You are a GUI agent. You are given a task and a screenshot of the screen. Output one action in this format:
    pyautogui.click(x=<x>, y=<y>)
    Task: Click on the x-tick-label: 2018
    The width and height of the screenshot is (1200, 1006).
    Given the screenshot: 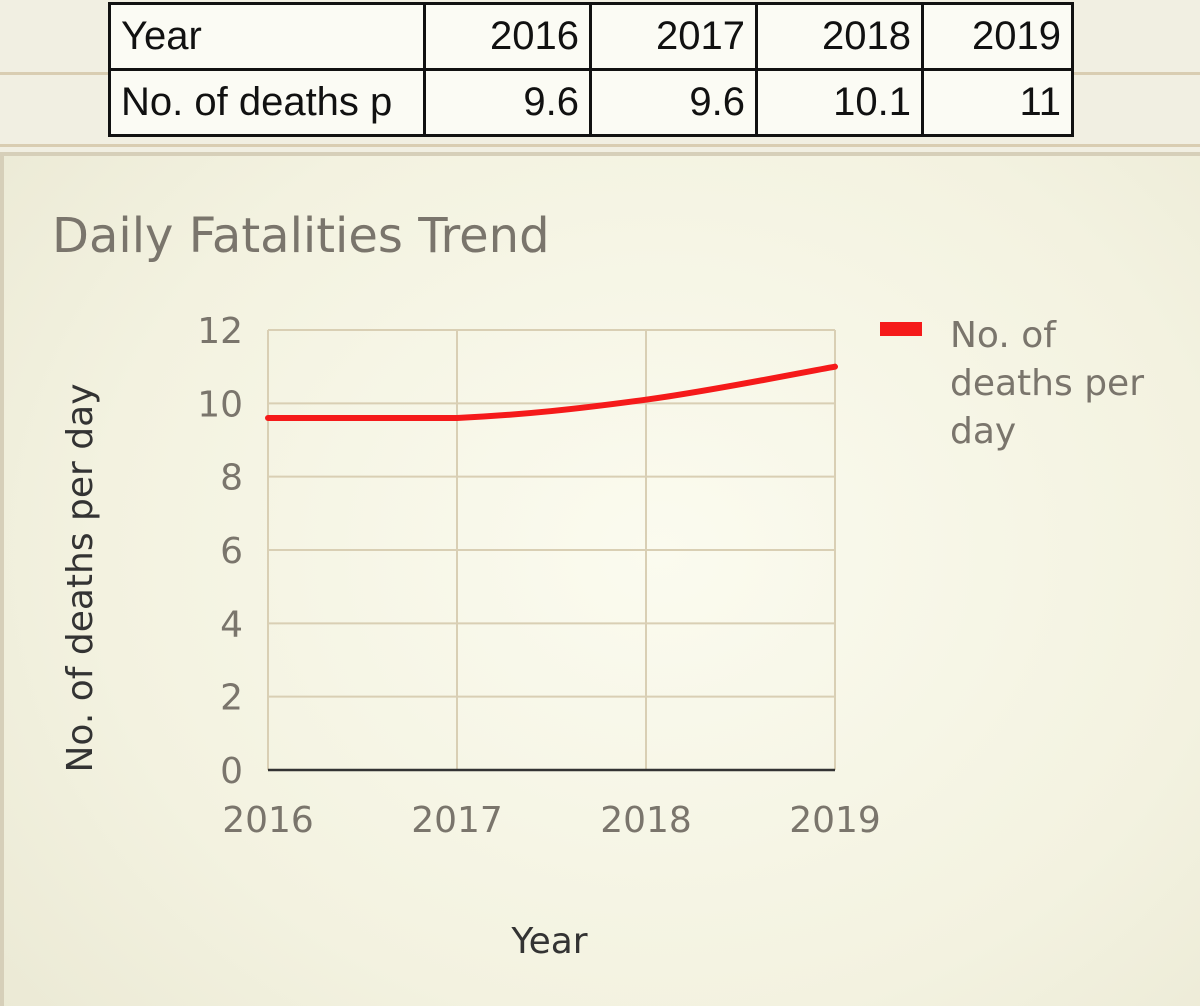 What is the action you would take?
    pyautogui.click(x=646, y=820)
    